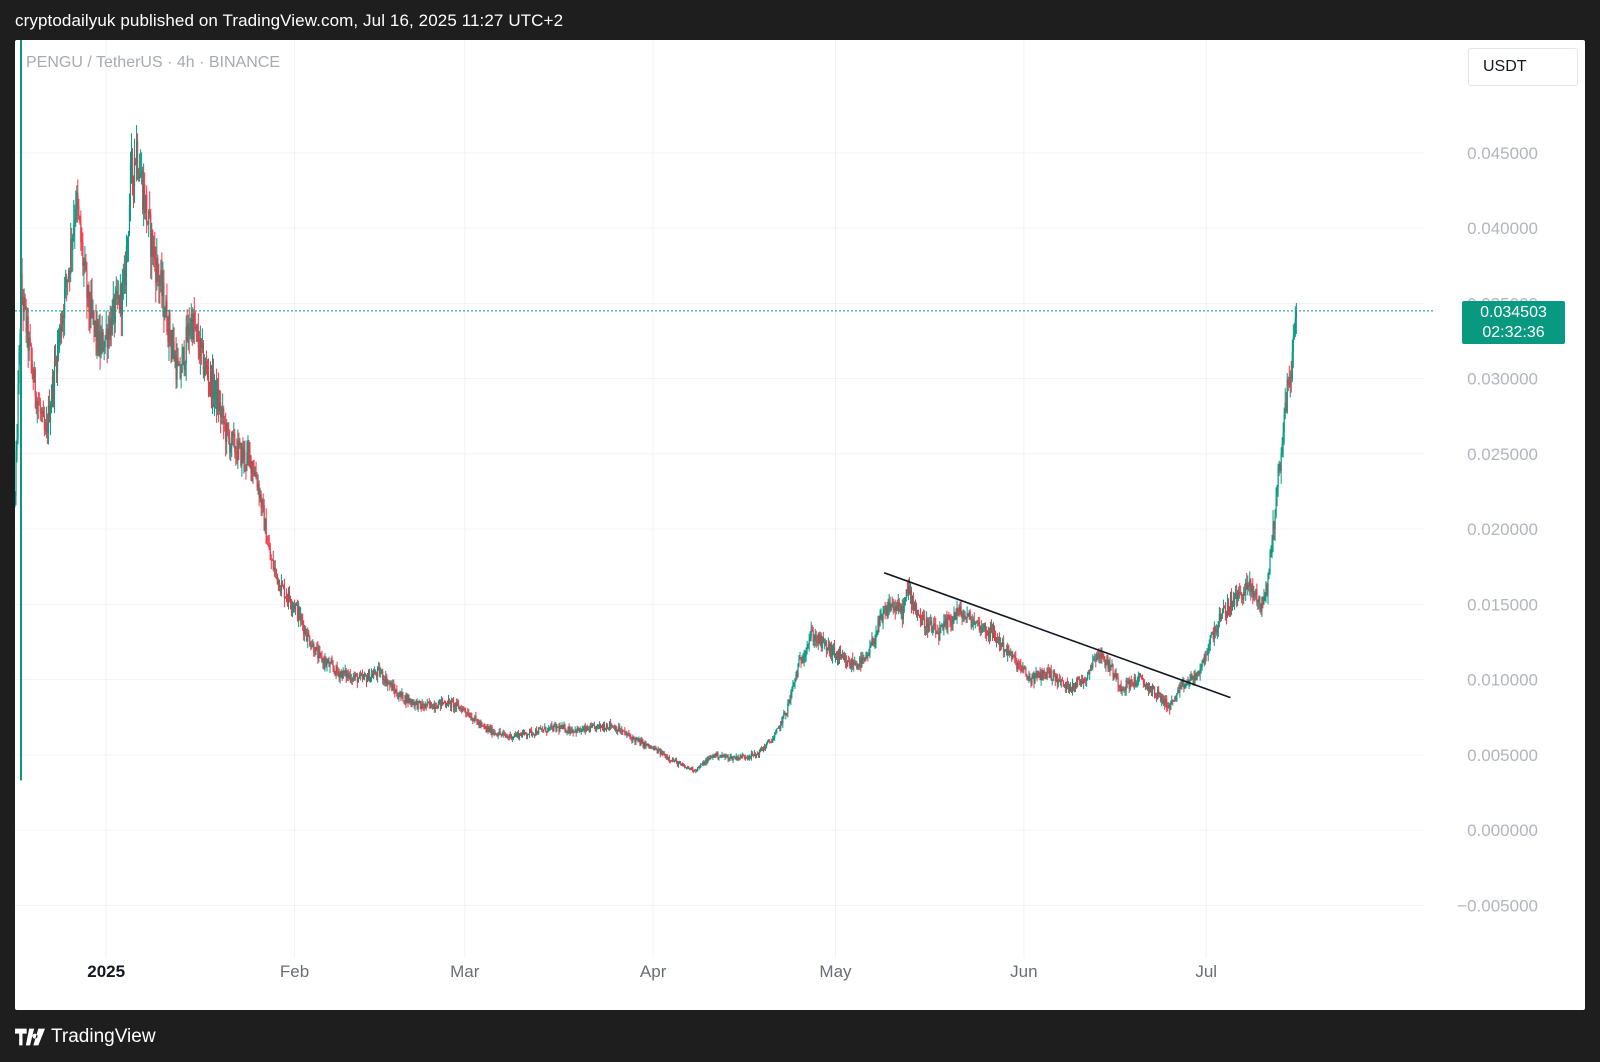 The height and width of the screenshot is (1062, 1600). What do you see at coordinates (1523, 67) in the screenshot?
I see `currency-button: USDT` at bounding box center [1523, 67].